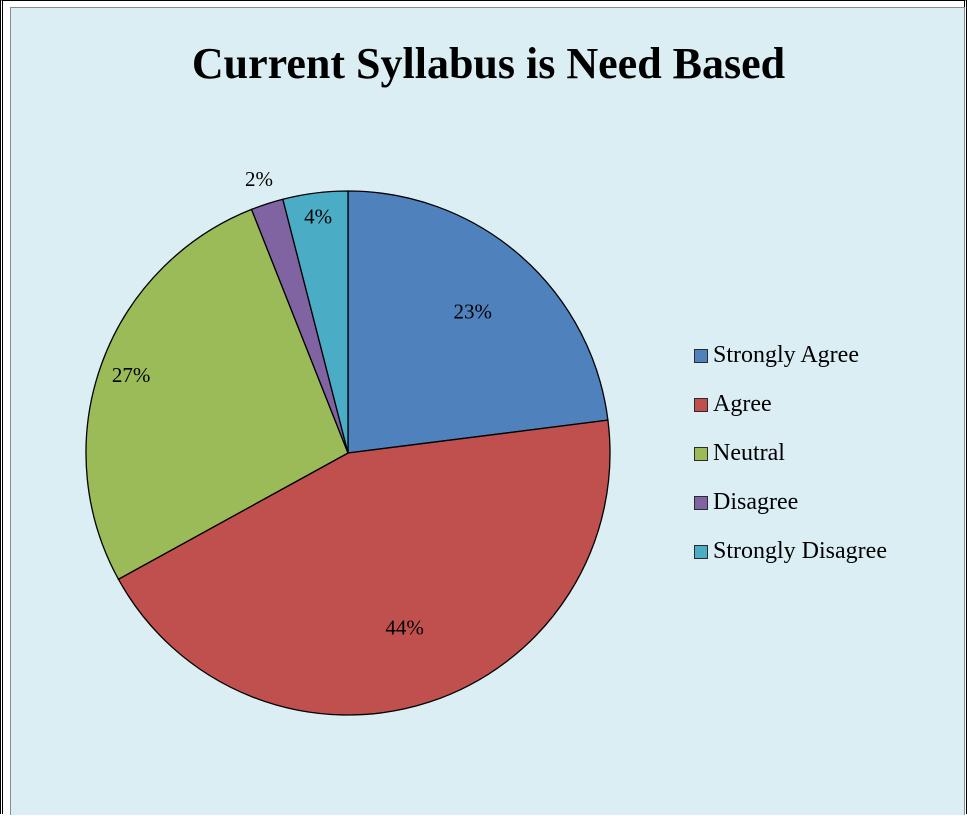  Describe the element at coordinates (315, 322) in the screenshot. I see `pie-slice-strongly-disagree` at that location.